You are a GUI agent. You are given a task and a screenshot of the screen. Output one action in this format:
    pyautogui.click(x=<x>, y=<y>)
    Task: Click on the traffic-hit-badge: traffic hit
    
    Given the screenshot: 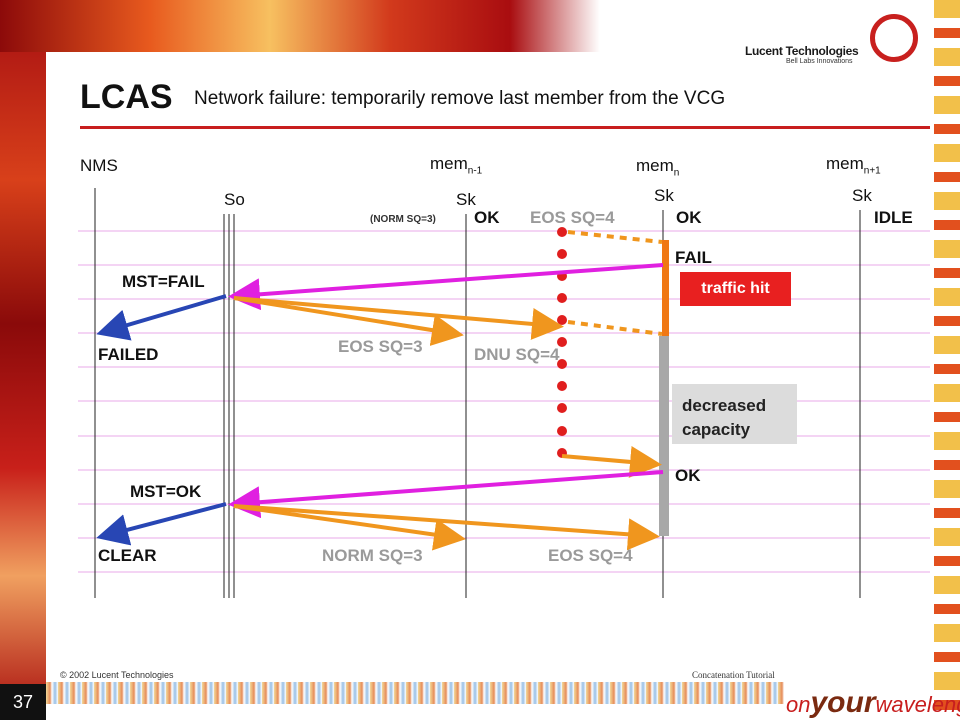 What is the action you would take?
    pyautogui.click(x=735, y=289)
    